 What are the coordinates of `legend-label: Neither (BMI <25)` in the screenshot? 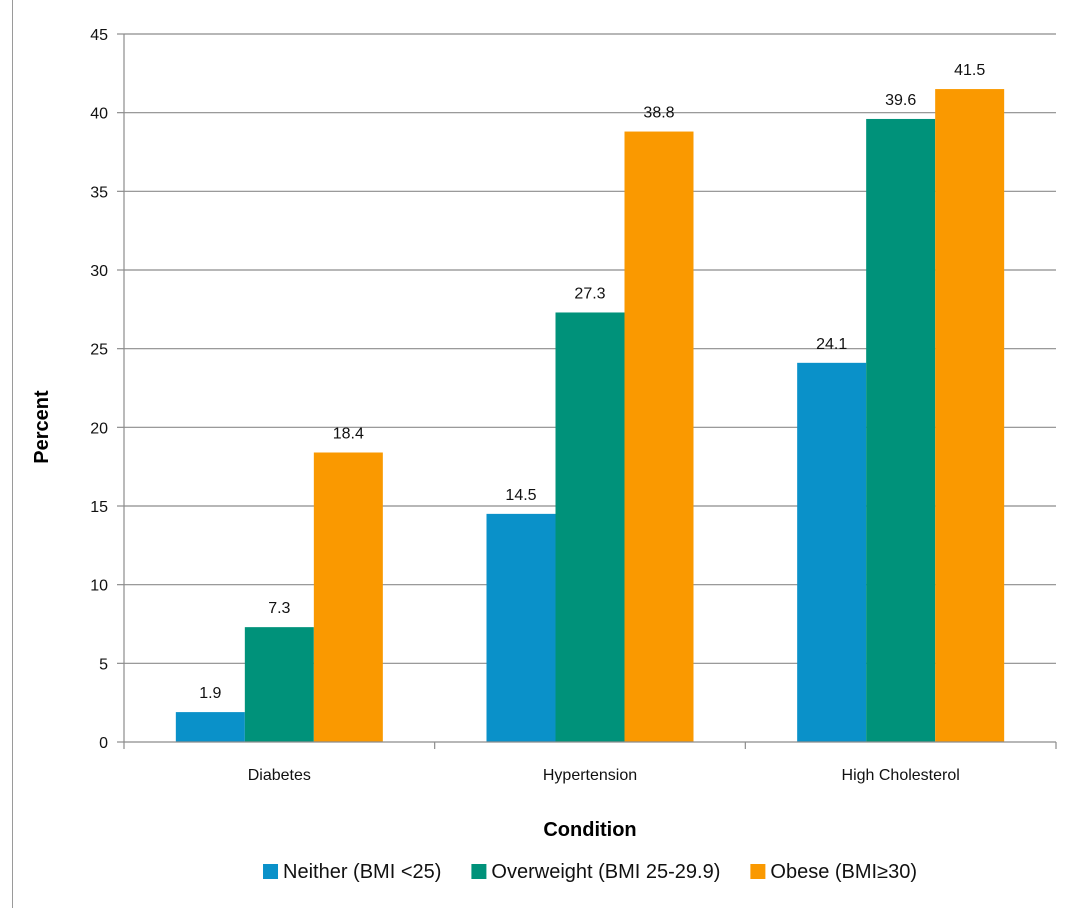 It's located at (362, 872).